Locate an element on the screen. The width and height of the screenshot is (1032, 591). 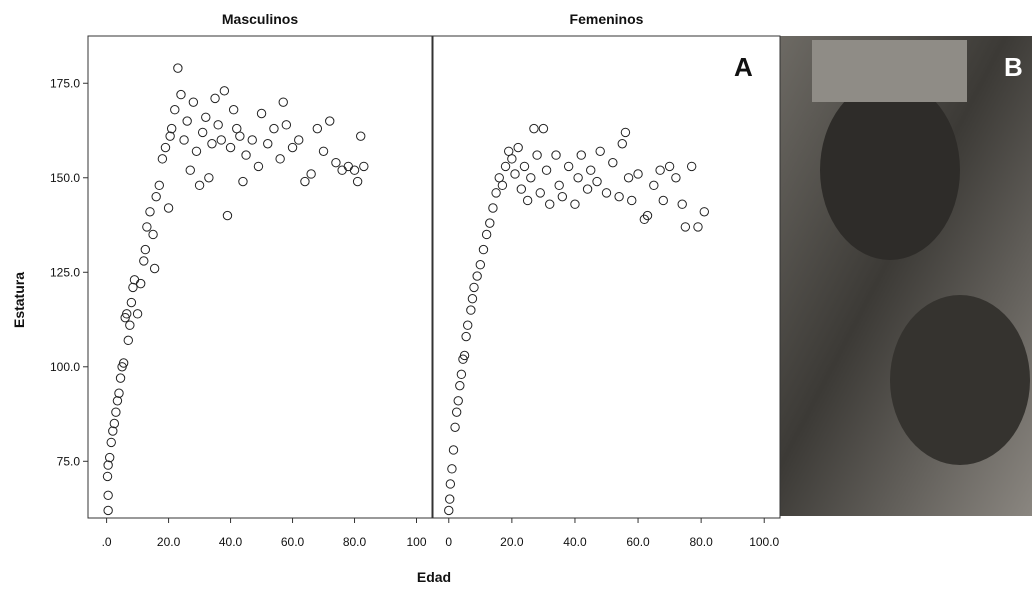
y-tick-label: 150.0 is located at coordinates (65, 178).